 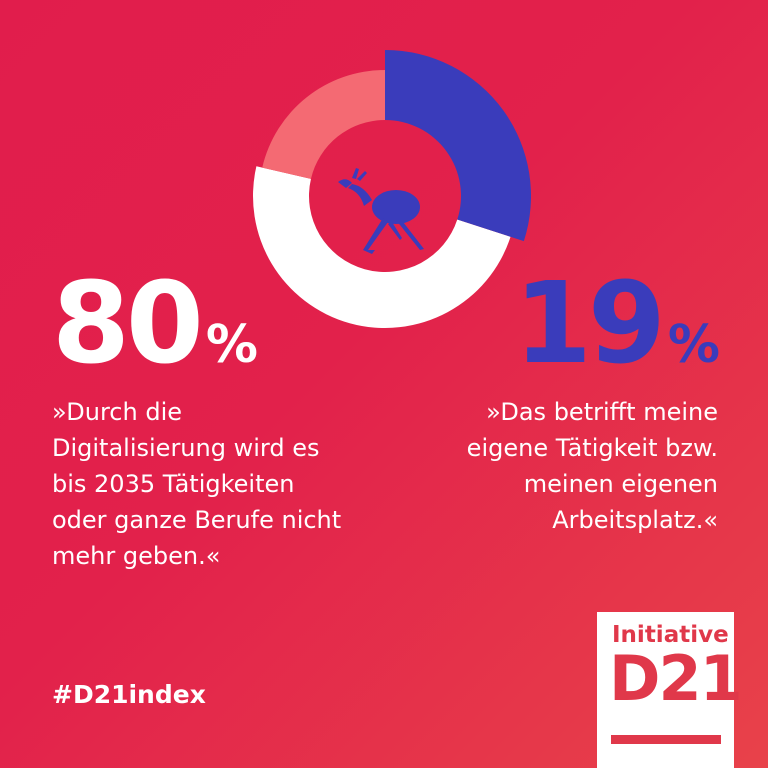 I want to click on initiative-d21-logo: Initiative D21, so click(x=670, y=690).